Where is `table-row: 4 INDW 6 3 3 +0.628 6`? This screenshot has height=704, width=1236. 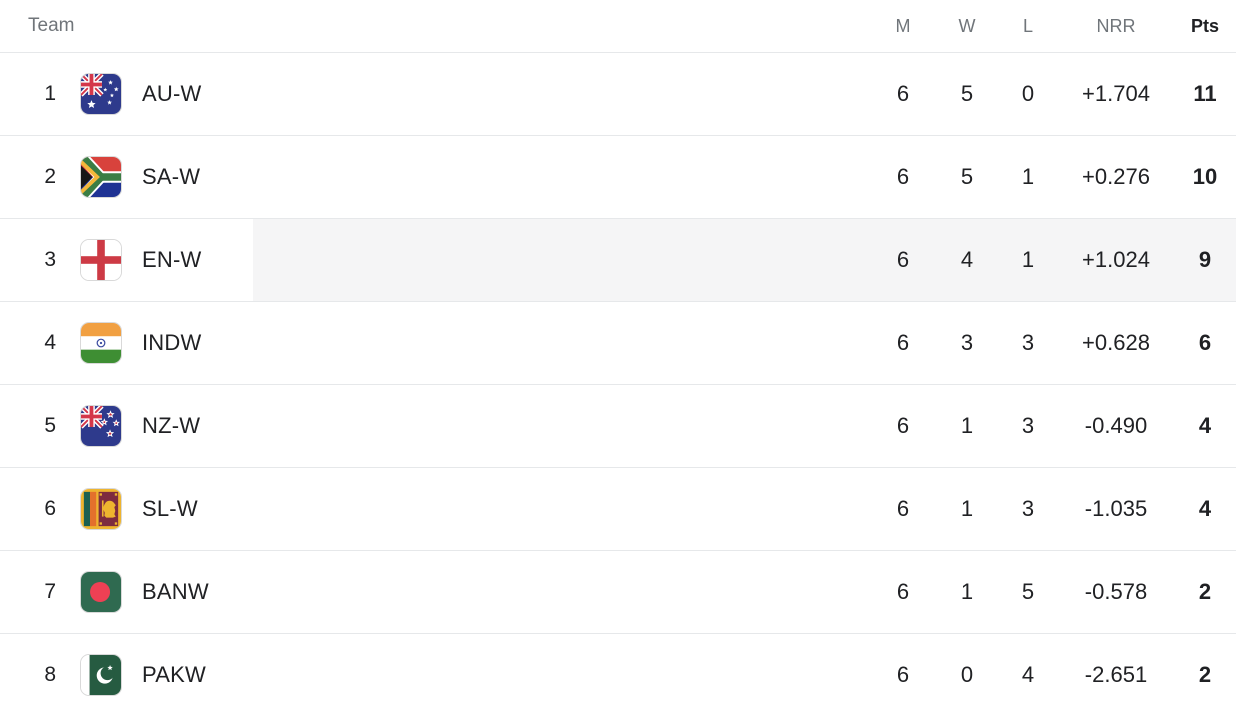
table-row: 4 INDW 6 3 3 +0.628 6 is located at coordinates (618, 343).